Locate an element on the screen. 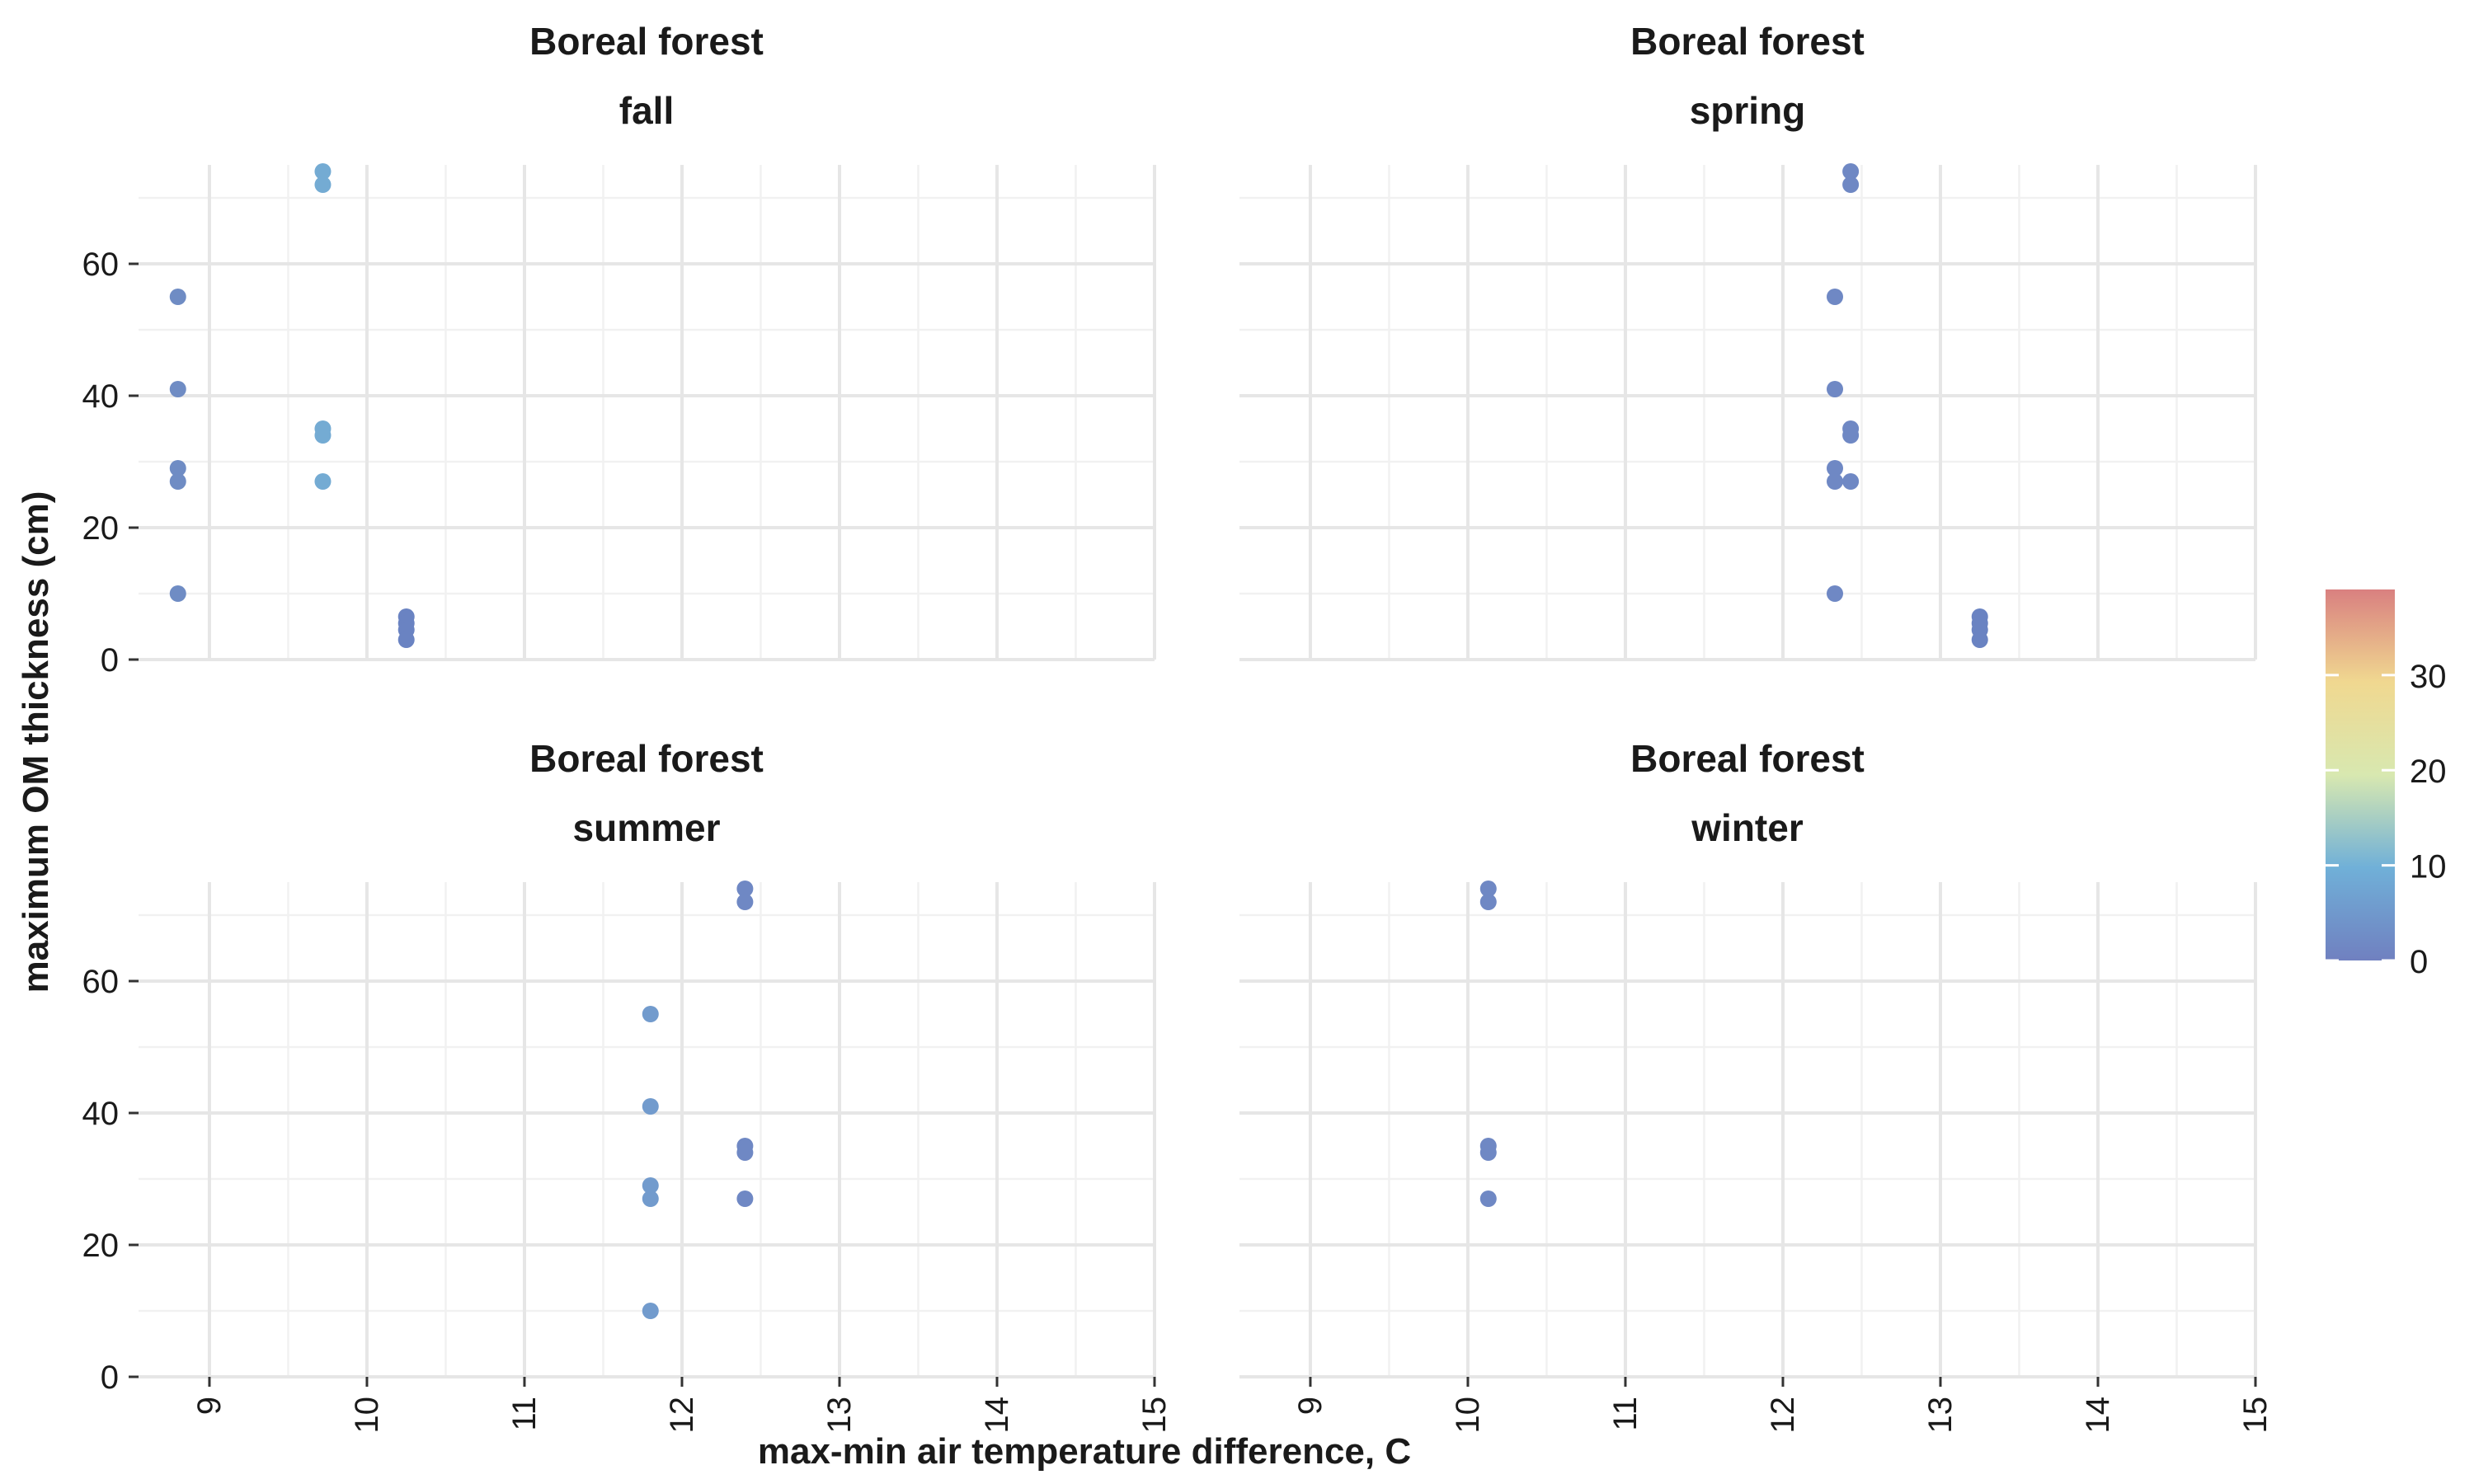 This screenshot has height=1484, width=2474. strip-label-bottom: summer is located at coordinates (647, 828).